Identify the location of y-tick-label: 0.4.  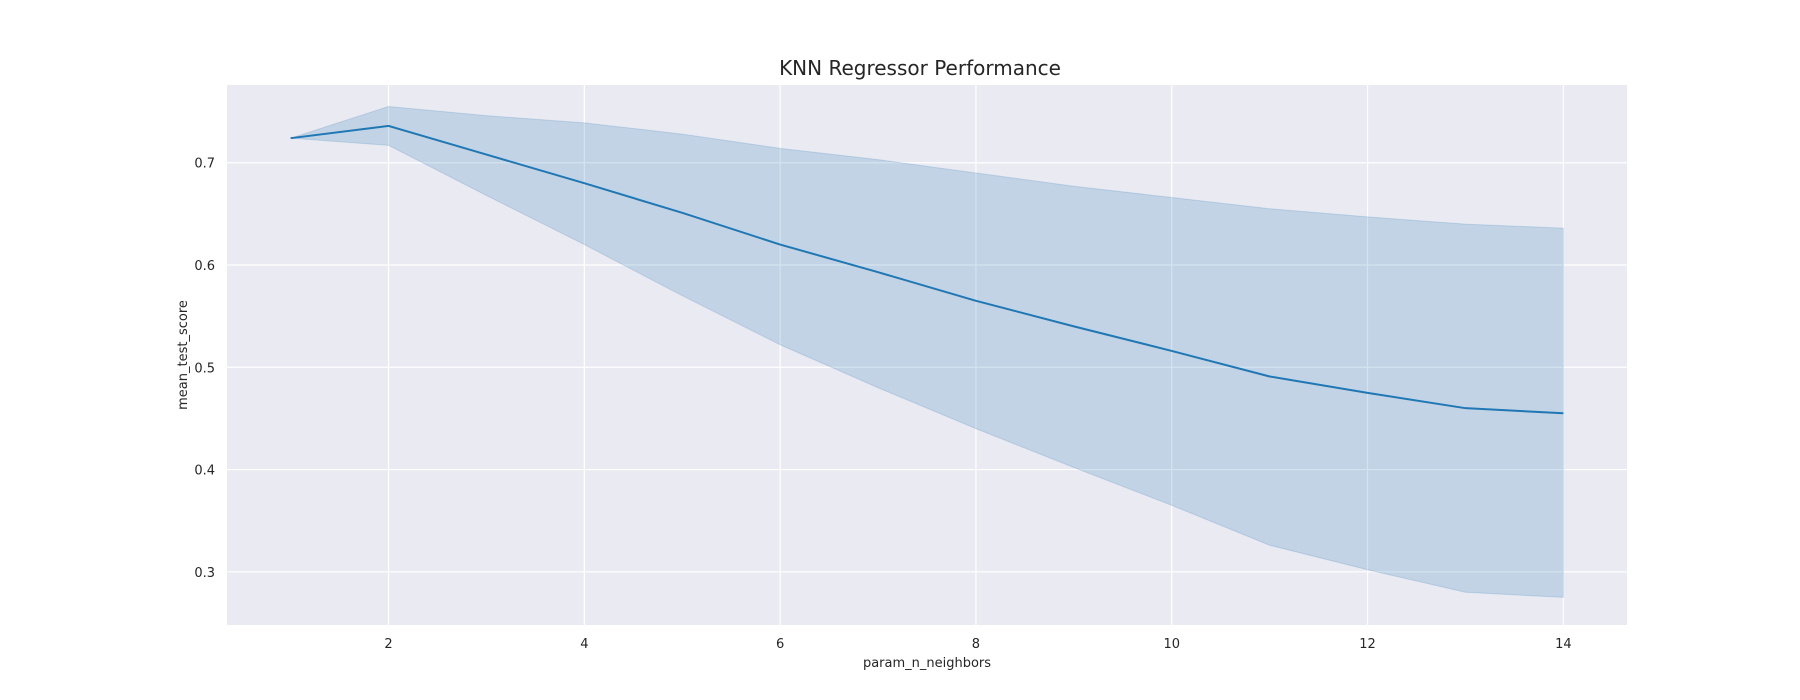
(204, 471).